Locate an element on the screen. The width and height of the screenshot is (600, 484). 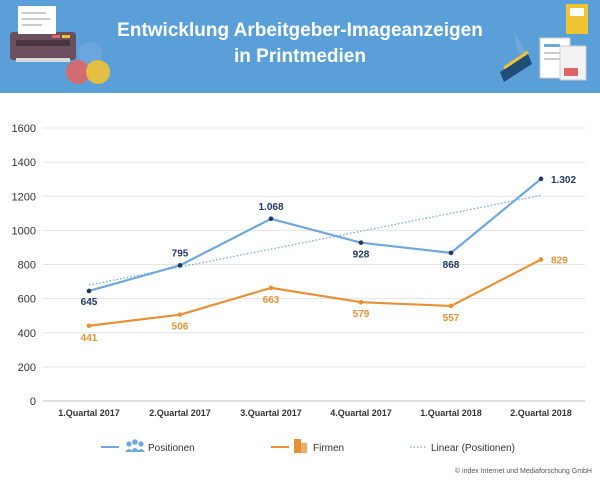
data-label: 795 is located at coordinates (180, 253).